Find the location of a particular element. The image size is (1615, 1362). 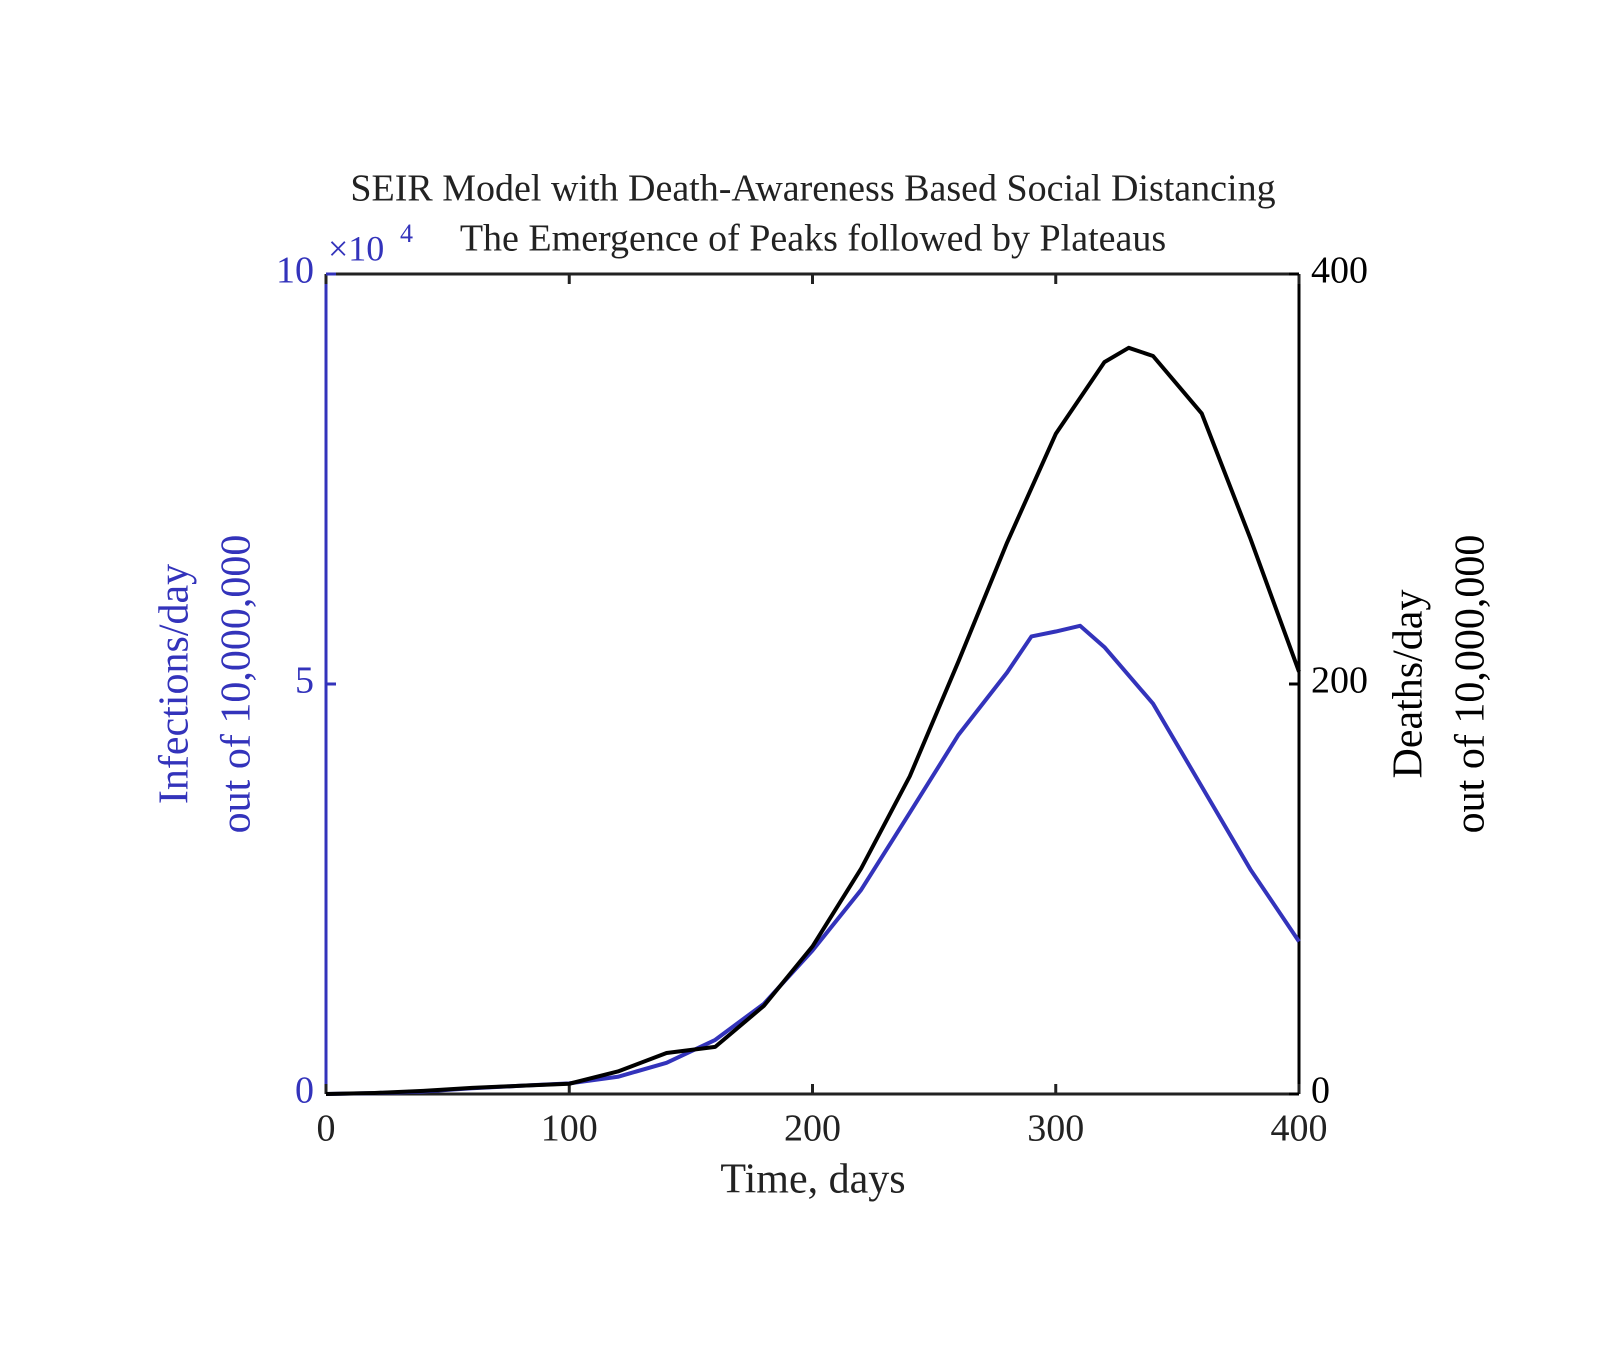

y2-axis-label: Deaths/day is located at coordinates (1409, 684).